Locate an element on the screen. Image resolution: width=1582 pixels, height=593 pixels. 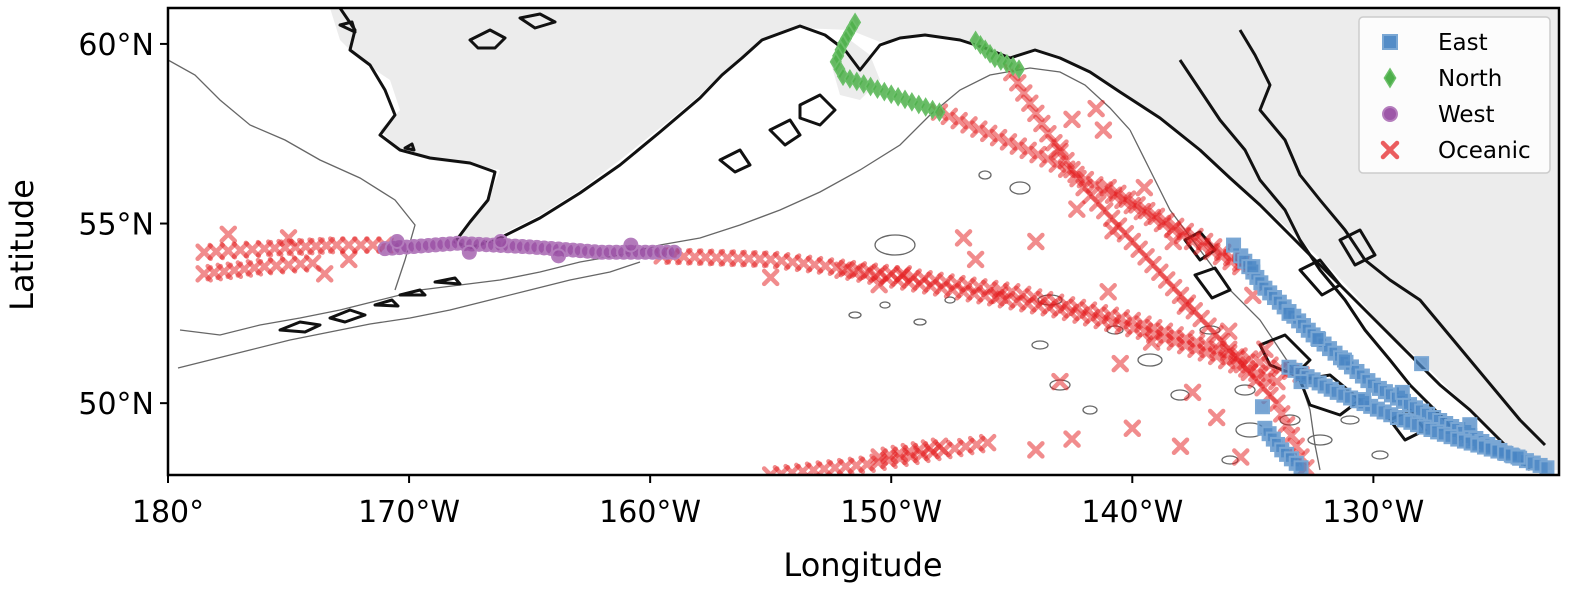
y-axis-label: Latitude is located at coordinates (22, 245).